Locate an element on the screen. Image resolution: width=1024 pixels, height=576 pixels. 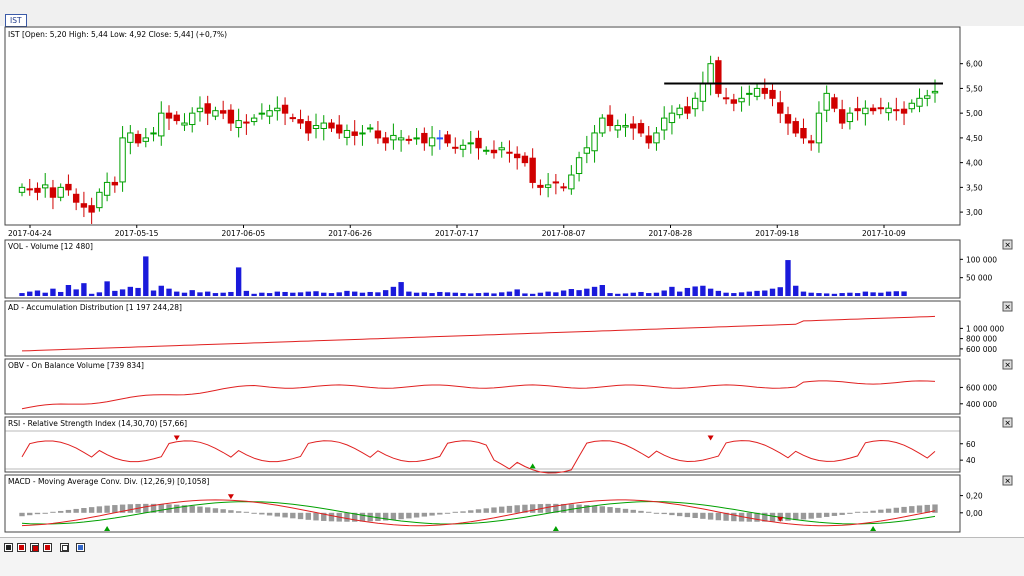
volume-close-button: ✕ is located at coordinates (1007, 244).